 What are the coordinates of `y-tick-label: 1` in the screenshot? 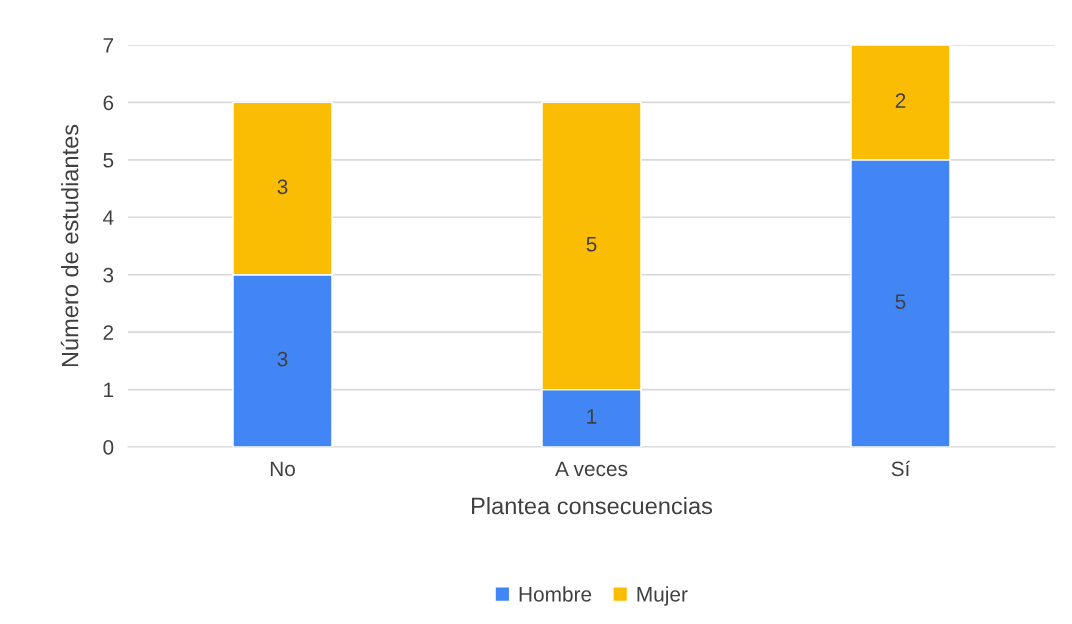 It's located at (109, 390).